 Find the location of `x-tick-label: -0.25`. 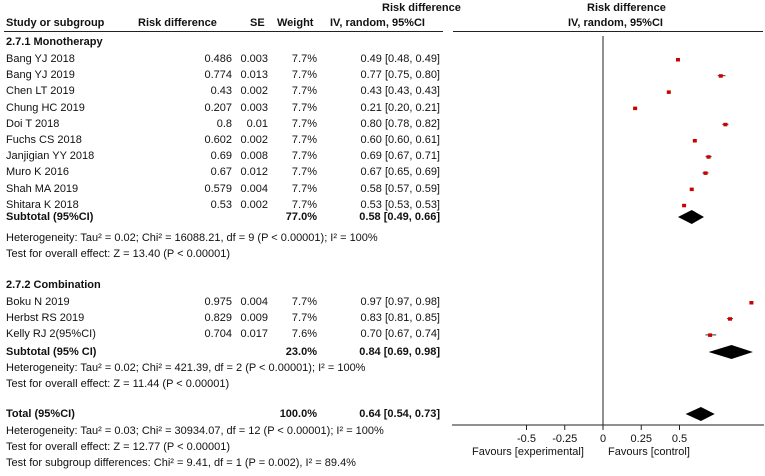

x-tick-label: -0.25 is located at coordinates (564, 439).